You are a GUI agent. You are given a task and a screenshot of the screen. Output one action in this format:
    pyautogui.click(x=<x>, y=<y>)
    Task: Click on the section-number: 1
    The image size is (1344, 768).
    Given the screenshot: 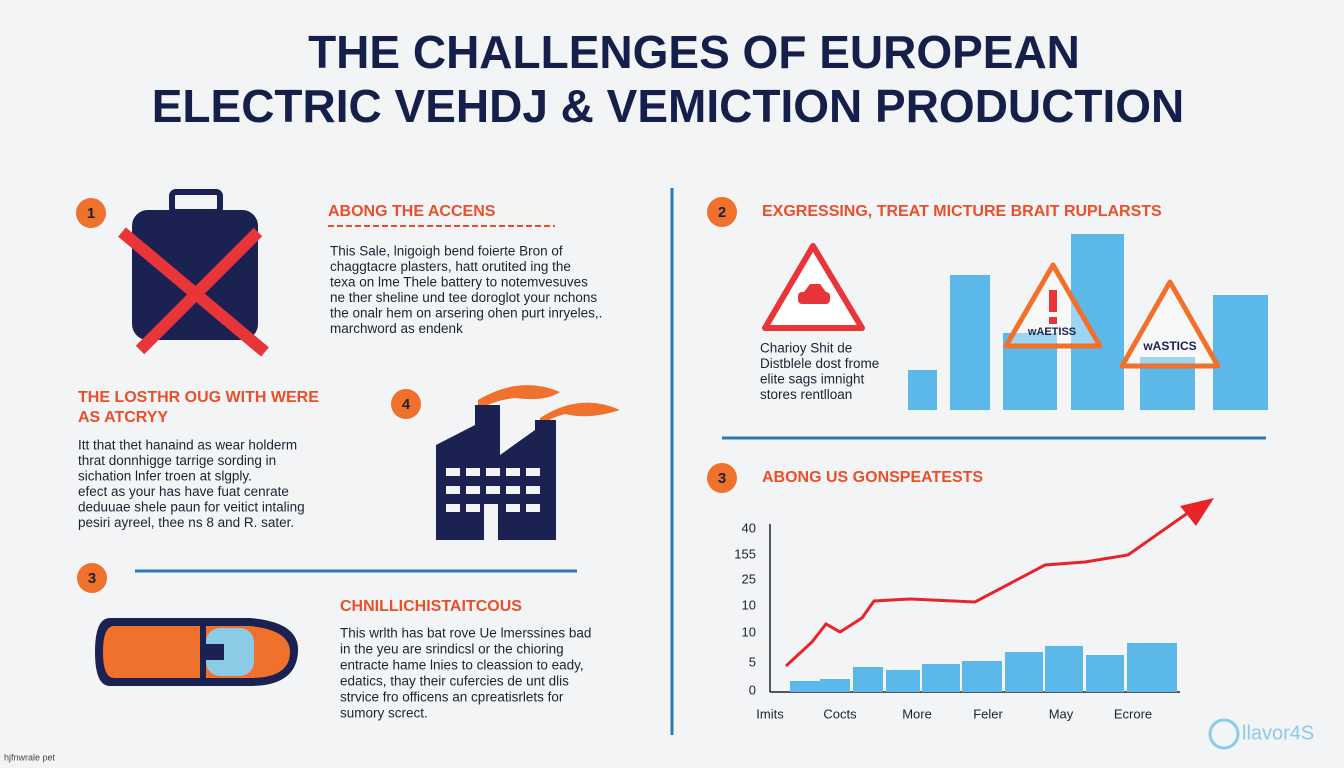 What is the action you would take?
    pyautogui.click(x=91, y=213)
    